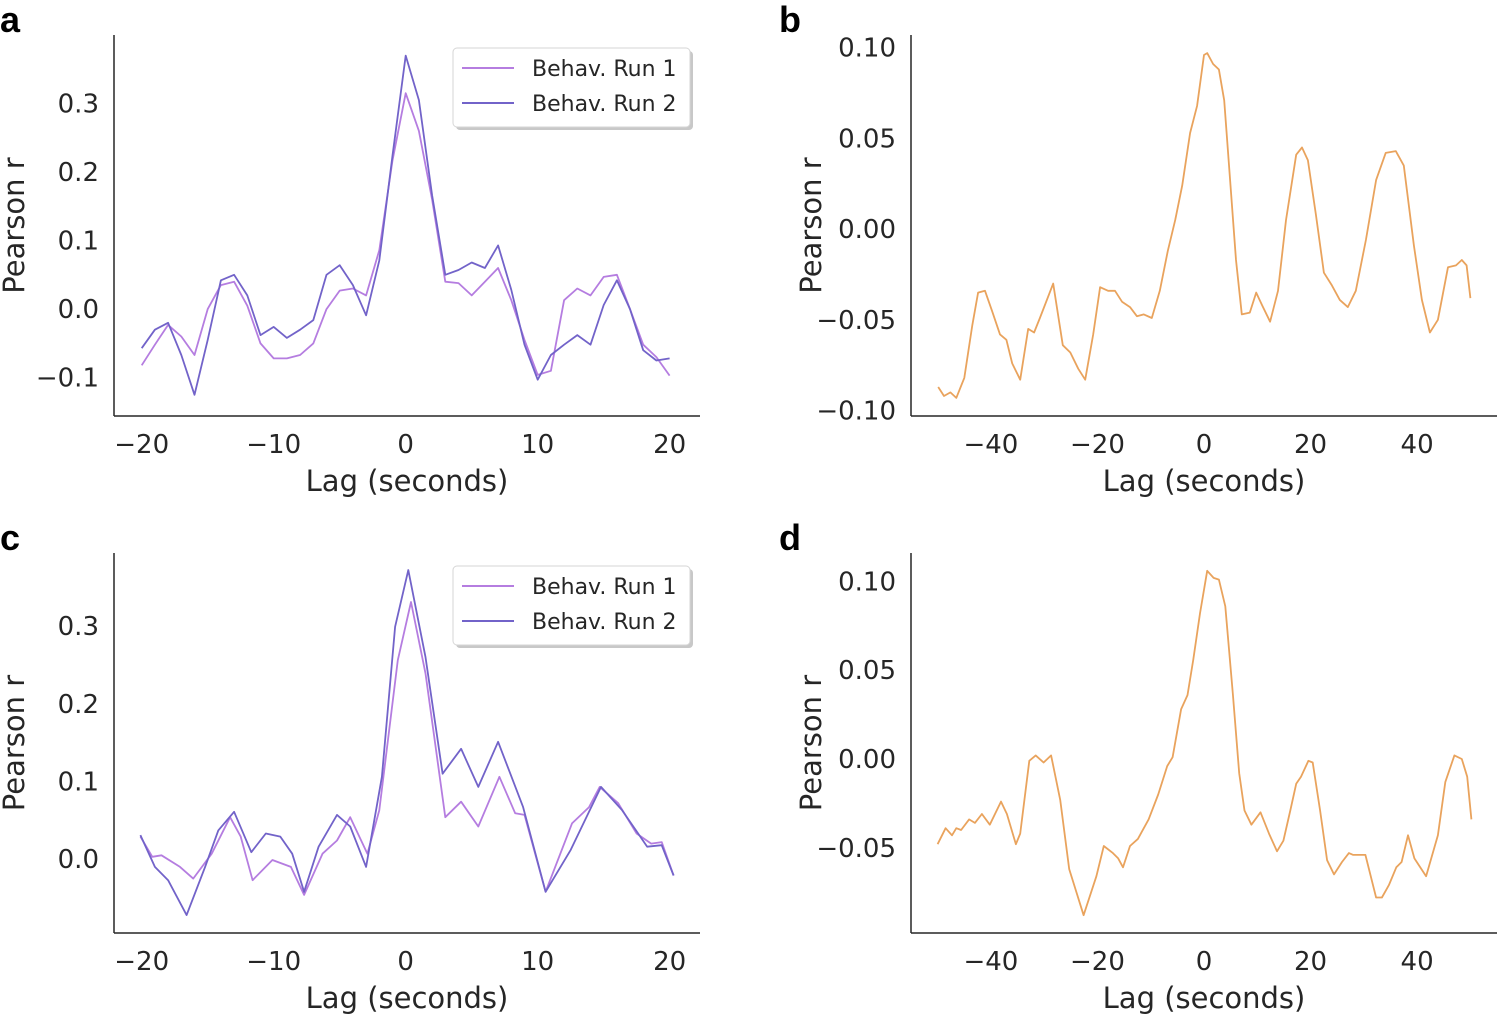 The image size is (1500, 1016). I want to click on y-tick-label: −0.10, so click(856, 412).